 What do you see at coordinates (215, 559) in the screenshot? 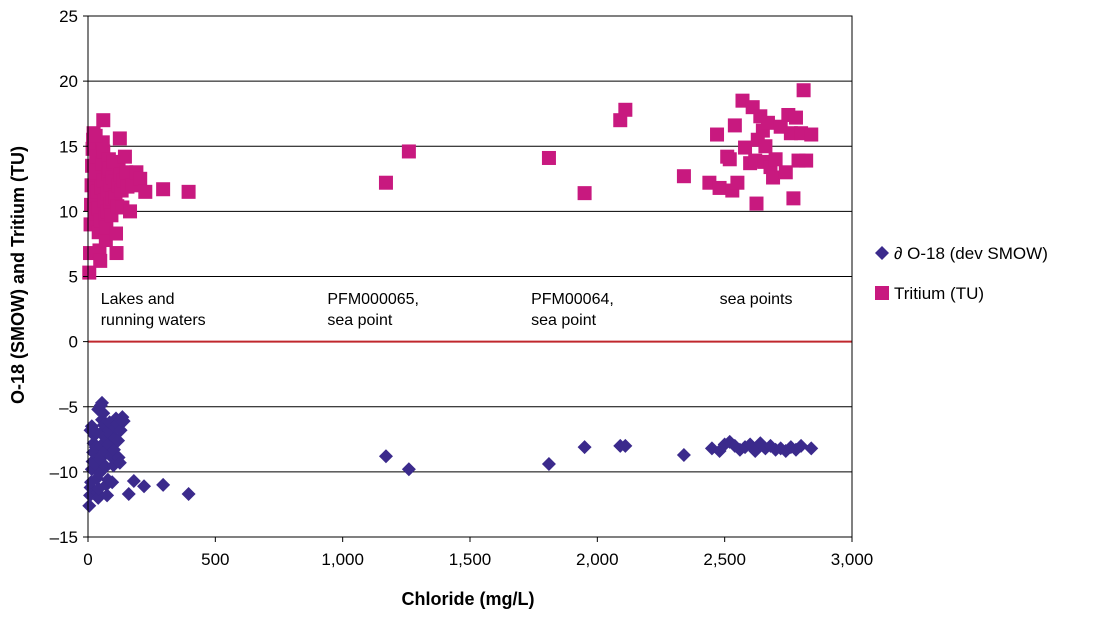
I see `x-tick-label: 500` at bounding box center [215, 559].